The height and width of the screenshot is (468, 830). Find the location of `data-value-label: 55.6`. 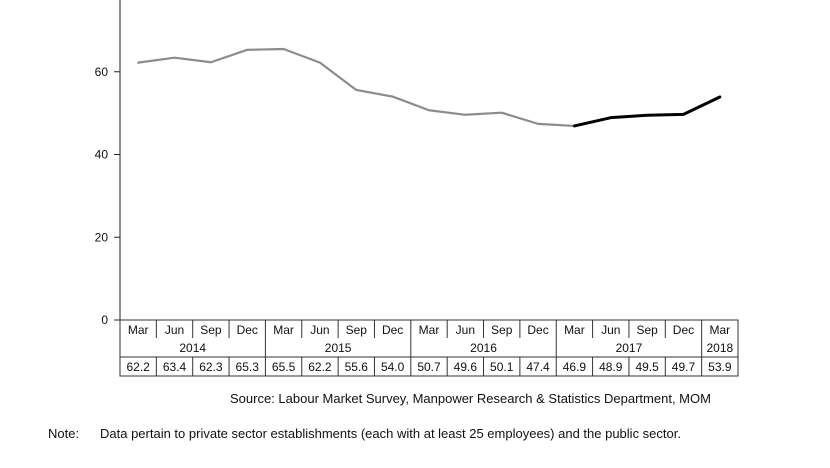

data-value-label: 55.6 is located at coordinates (357, 367).